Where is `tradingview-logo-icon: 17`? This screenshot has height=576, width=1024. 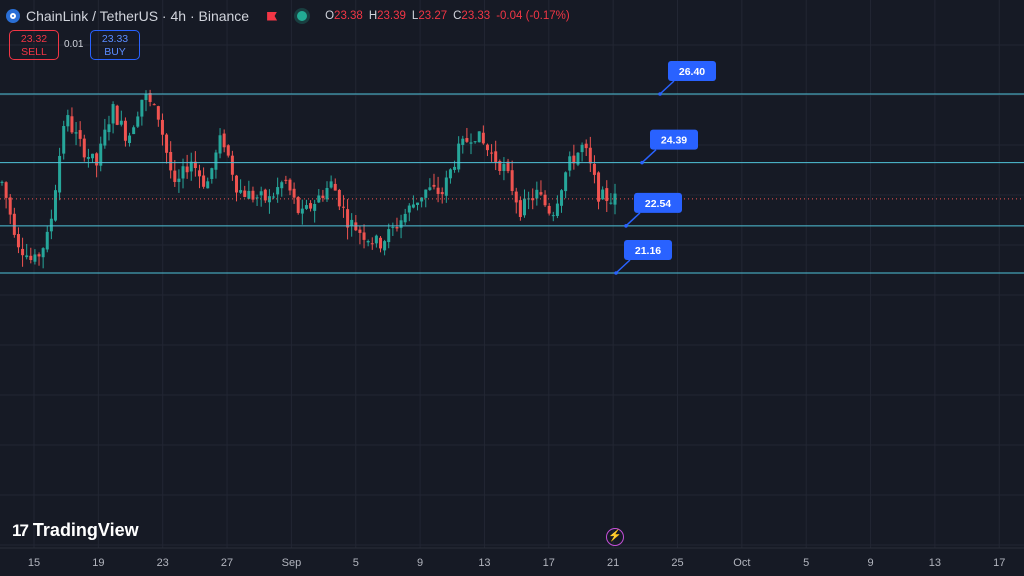
tradingview-logo-icon: 17 is located at coordinates (20, 530).